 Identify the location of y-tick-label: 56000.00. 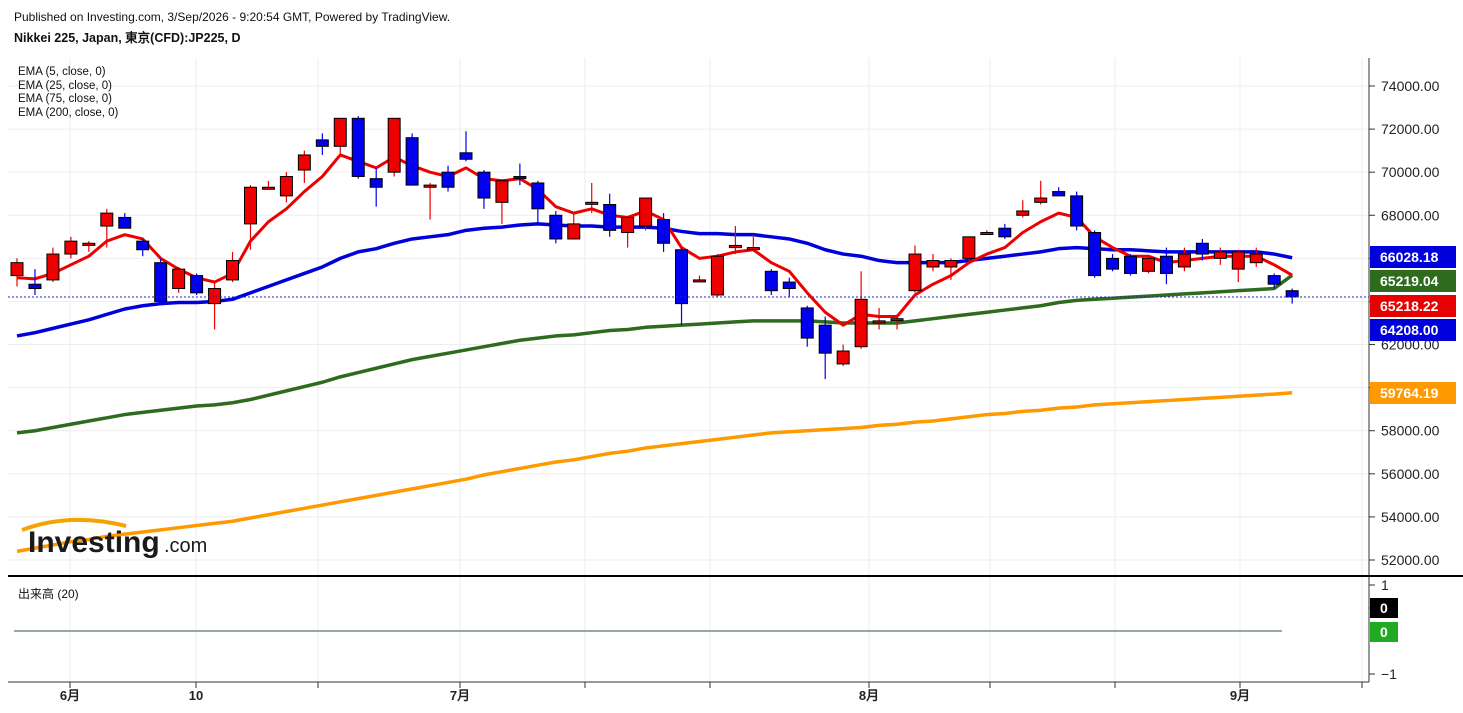
(1410, 474).